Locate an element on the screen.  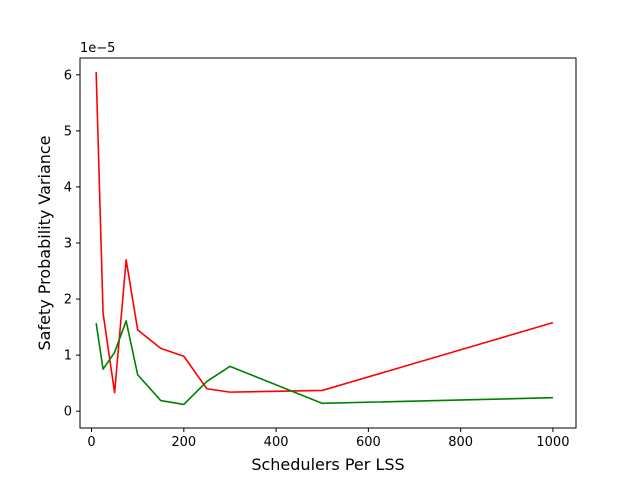
x-axis-label: Schedulers Per LSS is located at coordinates (327, 464).